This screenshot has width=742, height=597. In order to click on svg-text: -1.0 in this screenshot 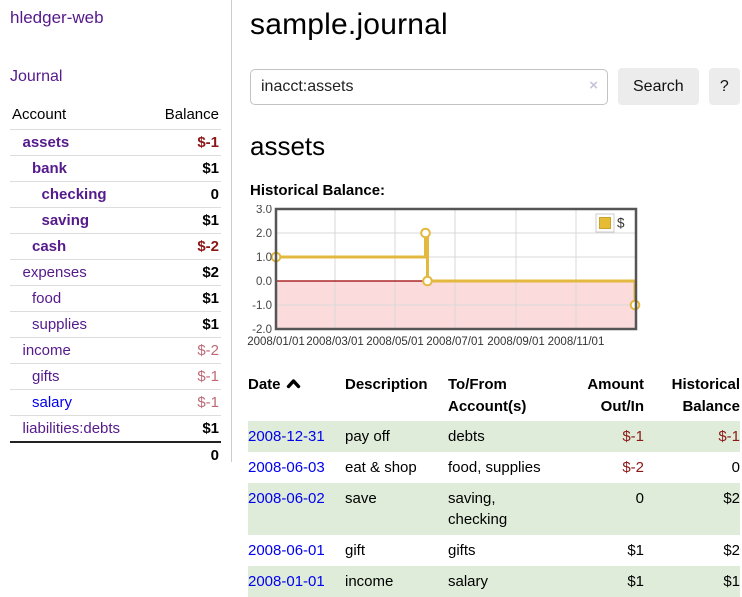, I will do `click(262, 306)`.